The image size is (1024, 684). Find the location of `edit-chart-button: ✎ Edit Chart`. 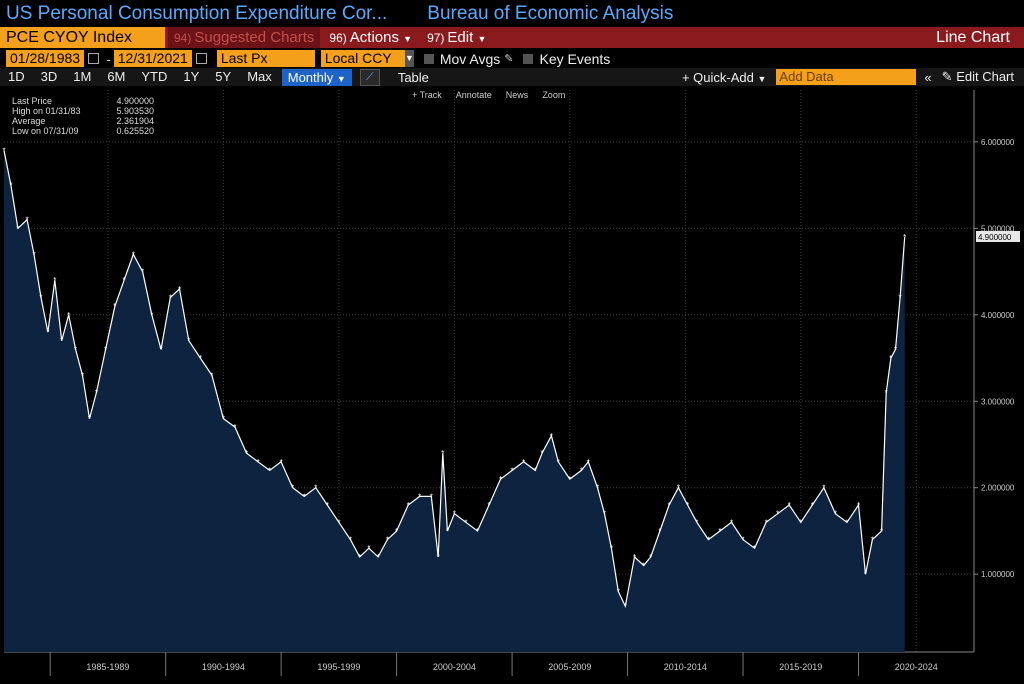

edit-chart-button: ✎ Edit Chart is located at coordinates (978, 77).